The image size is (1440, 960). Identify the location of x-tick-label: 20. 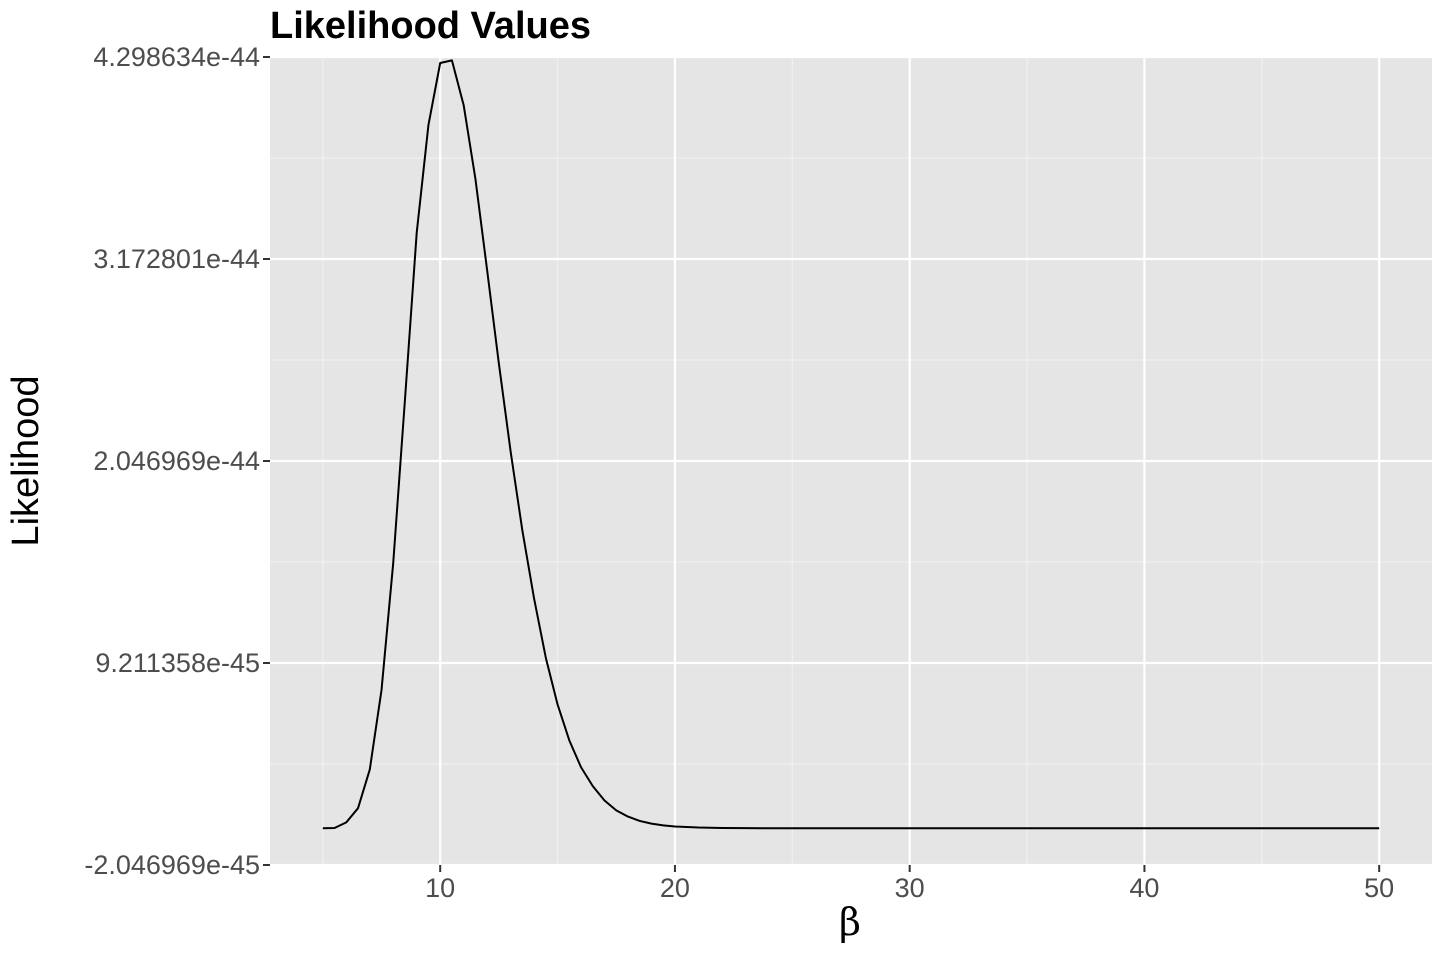
(675, 888).